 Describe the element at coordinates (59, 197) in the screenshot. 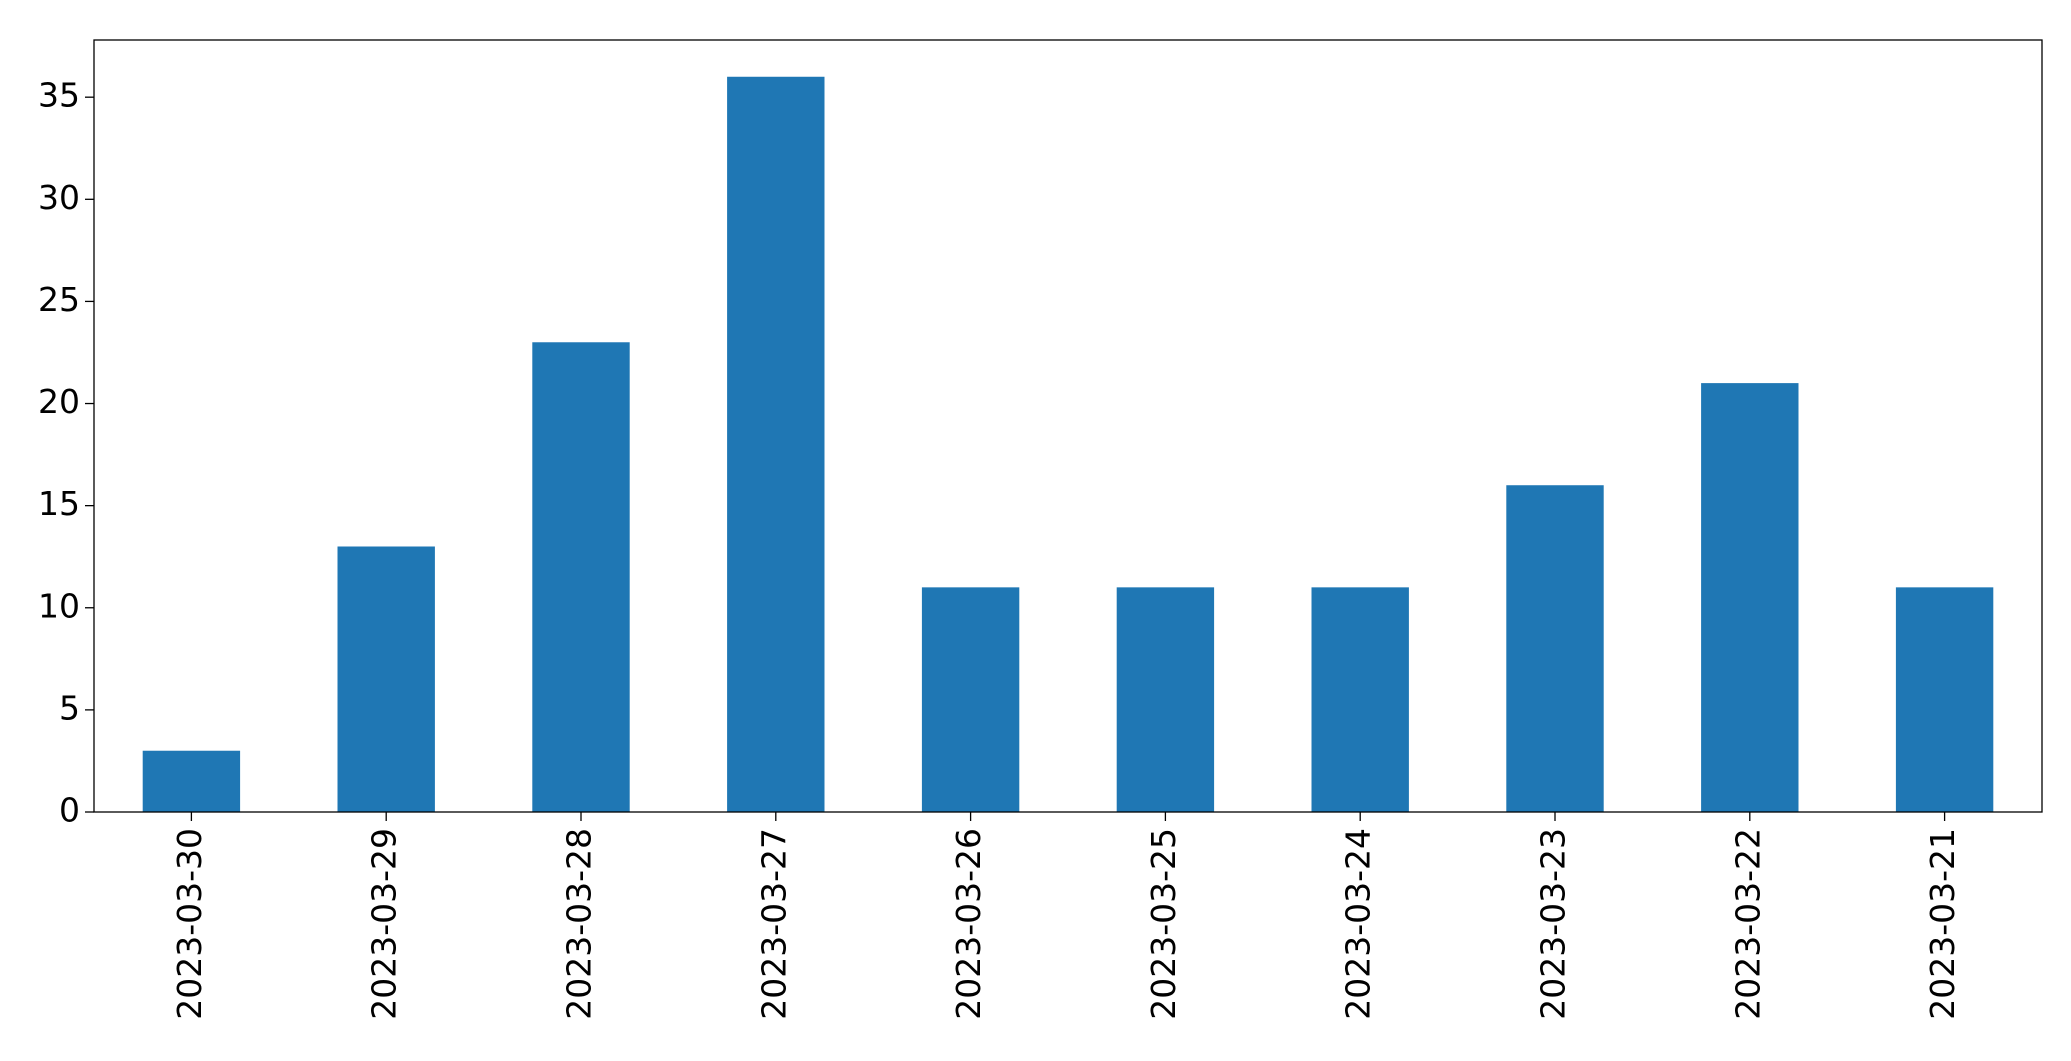

I see `y-tick-label: 30` at that location.